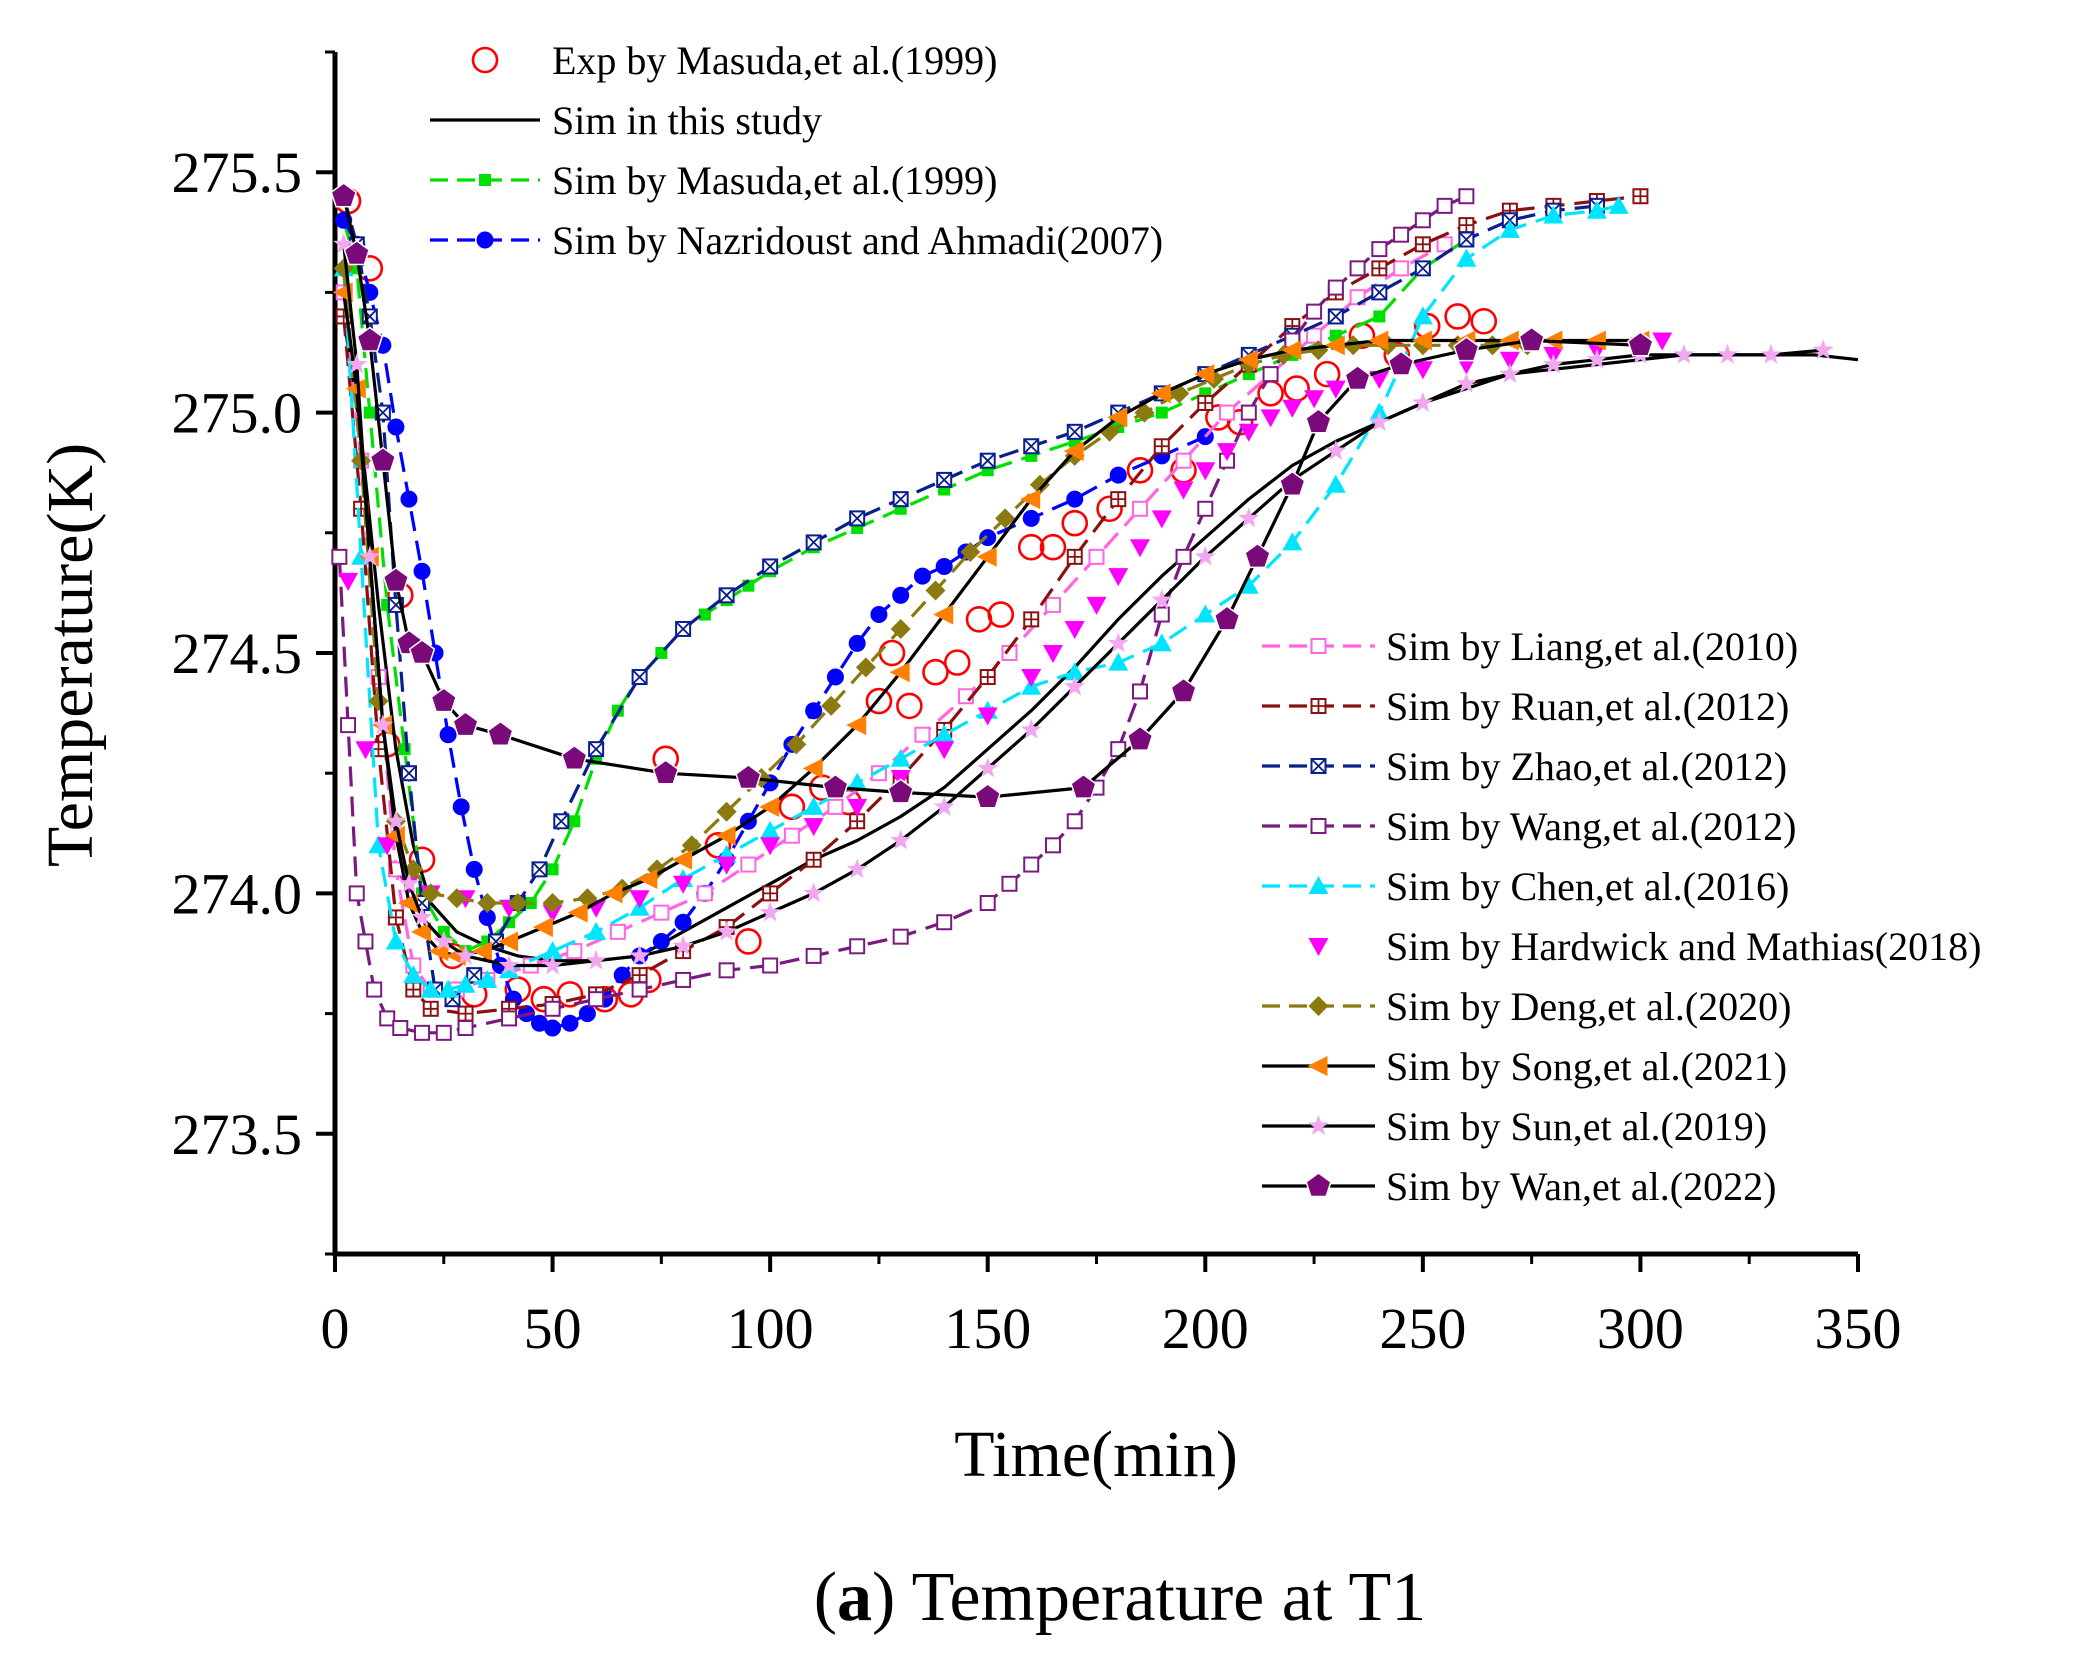 This screenshot has height=1654, width=2084. What do you see at coordinates (1525, 886) in the screenshot?
I see `legend-item: Sim by Chen,et al.(2016)` at bounding box center [1525, 886].